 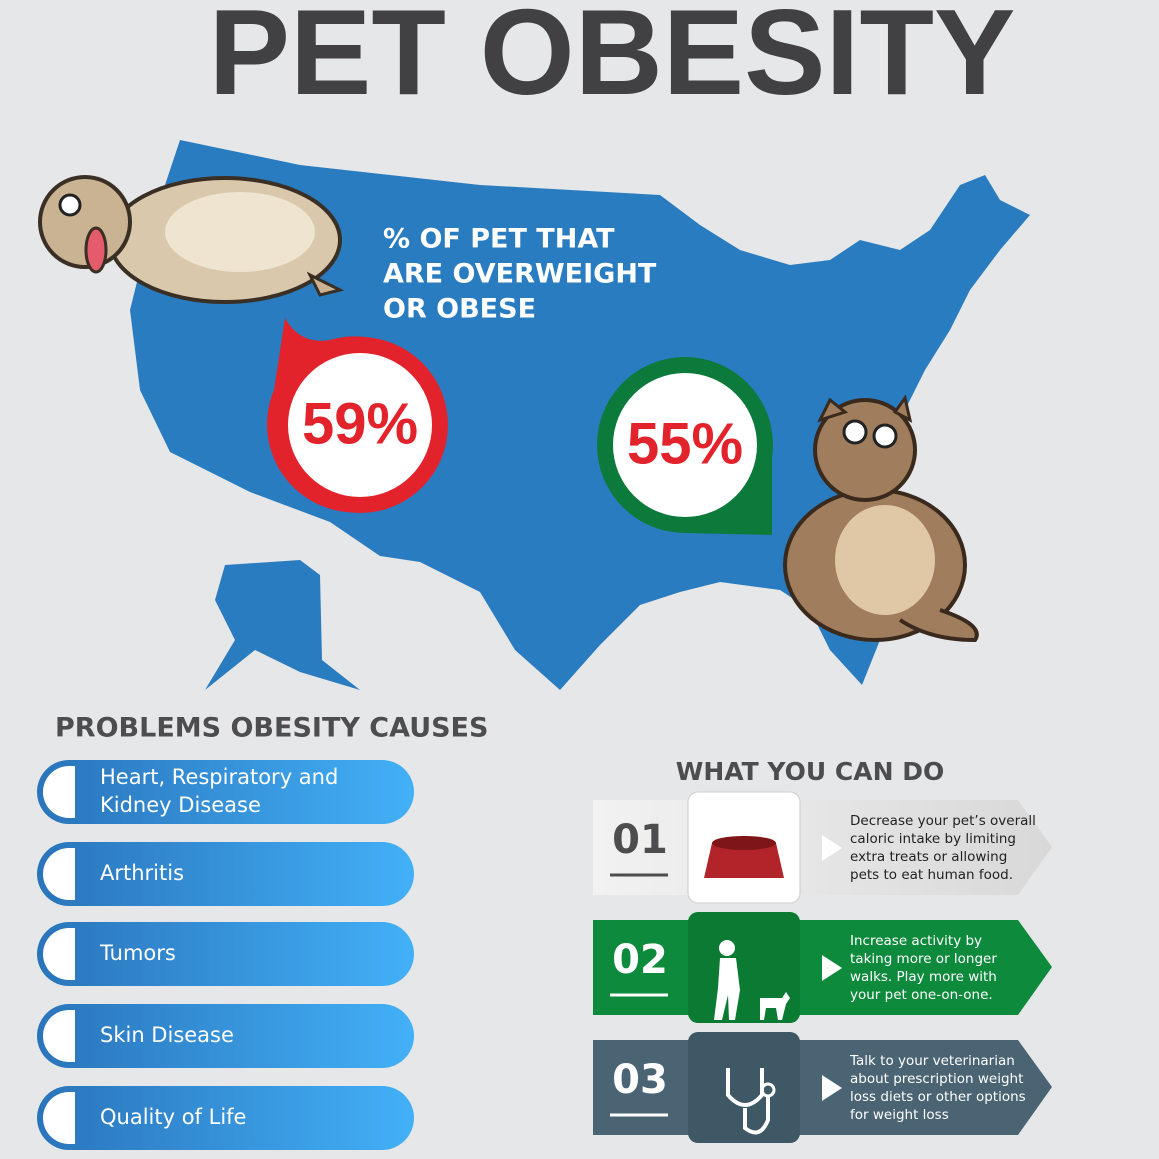 I want to click on cat-percent: 55%, so click(x=685, y=443).